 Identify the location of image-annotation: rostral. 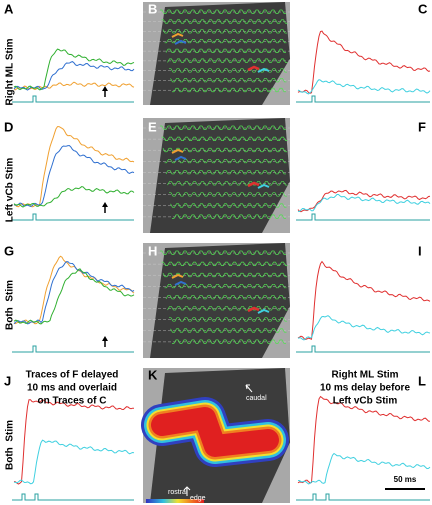
(178, 492).